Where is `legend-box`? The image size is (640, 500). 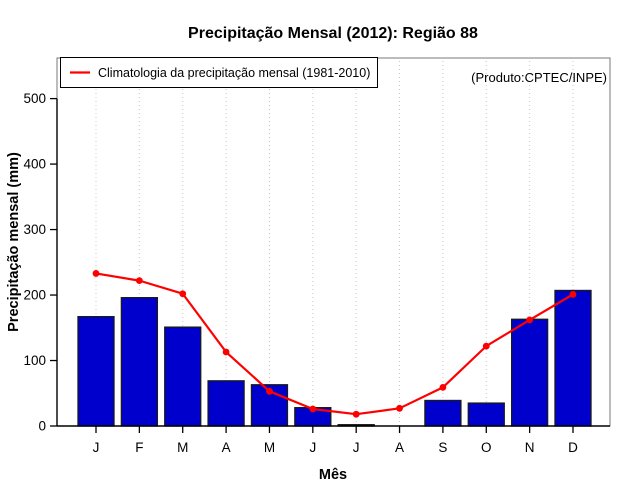
legend-box is located at coordinates (219, 72).